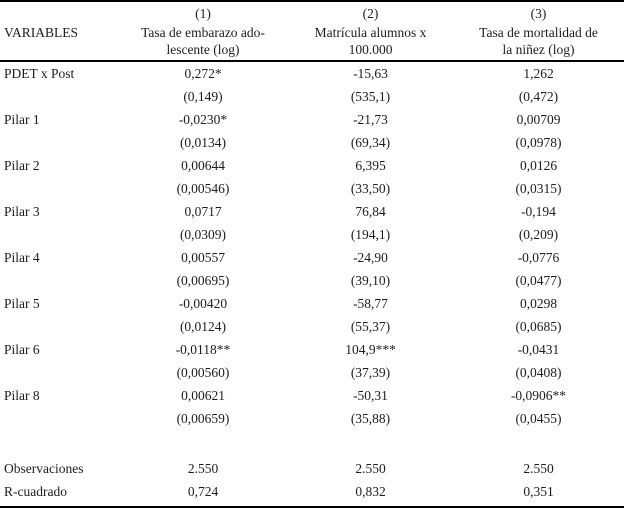  I want to click on stderr-cell: (0,0124), so click(203, 326).